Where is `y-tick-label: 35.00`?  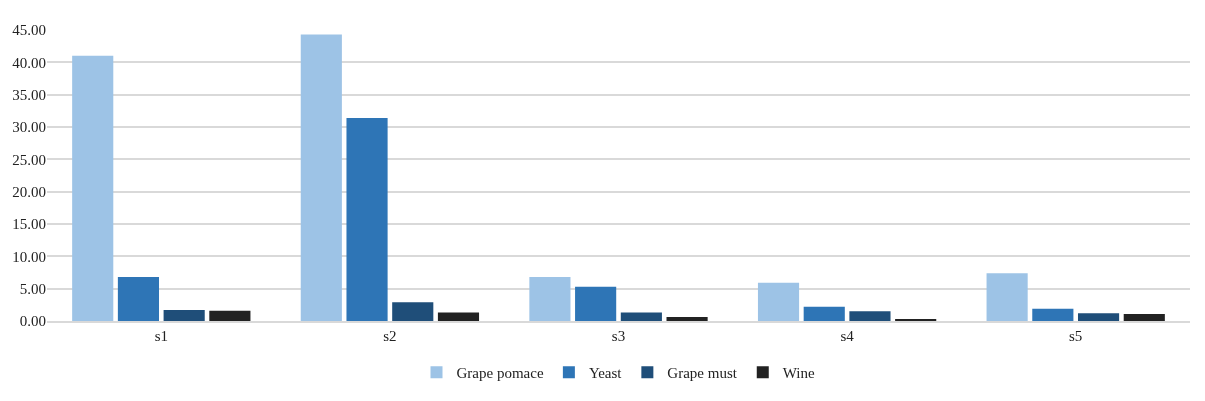 y-tick-label: 35.00 is located at coordinates (29, 94).